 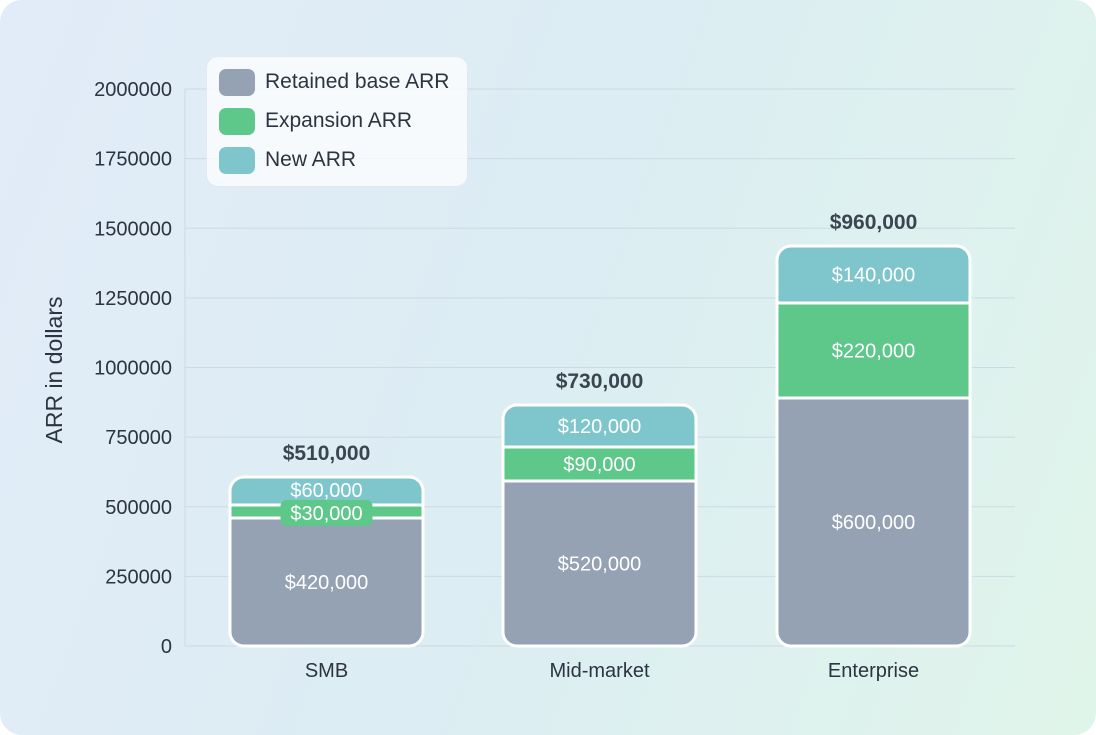 I want to click on y-tick-label: 0, so click(x=166, y=647).